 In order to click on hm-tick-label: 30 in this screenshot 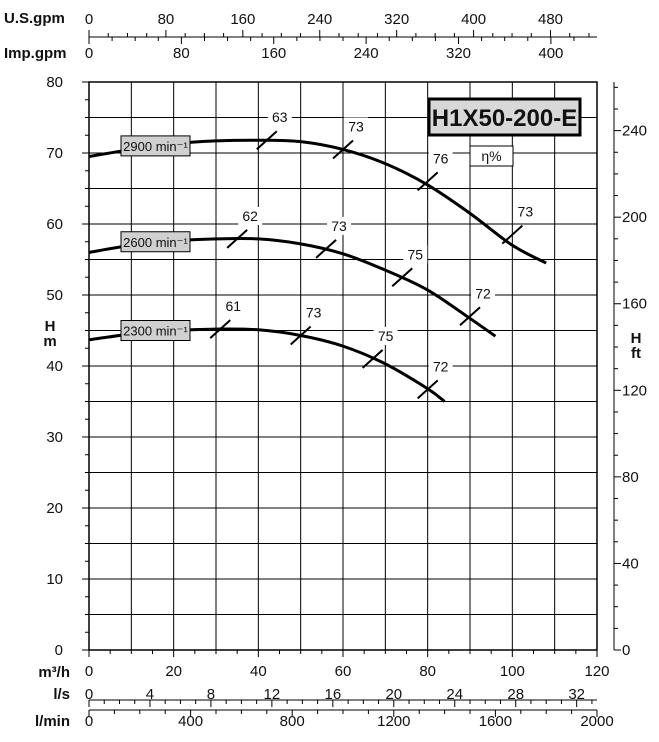, I will do `click(54, 437)`.